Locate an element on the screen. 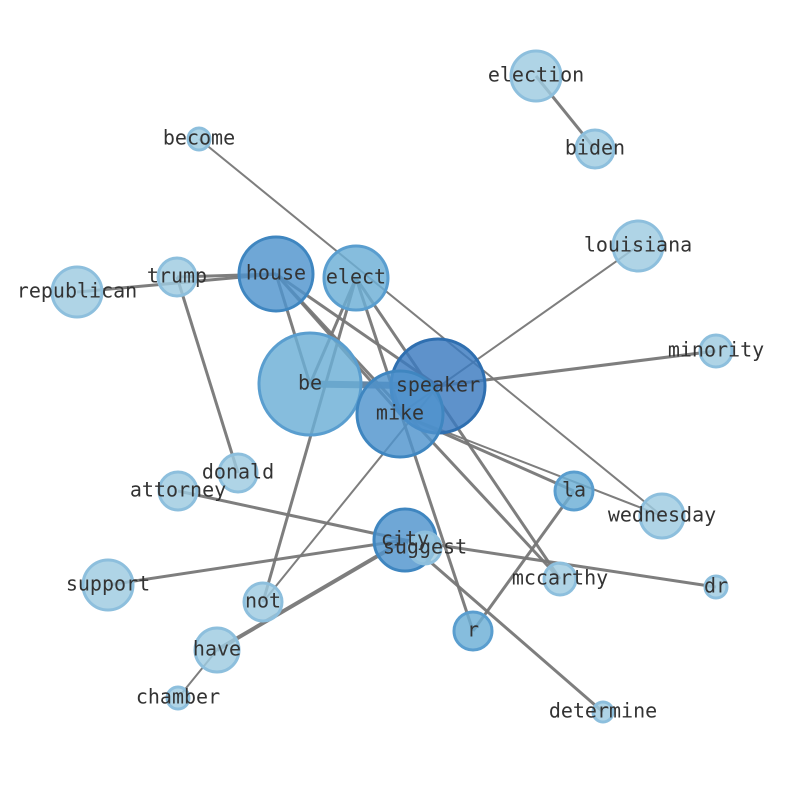  node-label: louisiana is located at coordinates (638, 245).